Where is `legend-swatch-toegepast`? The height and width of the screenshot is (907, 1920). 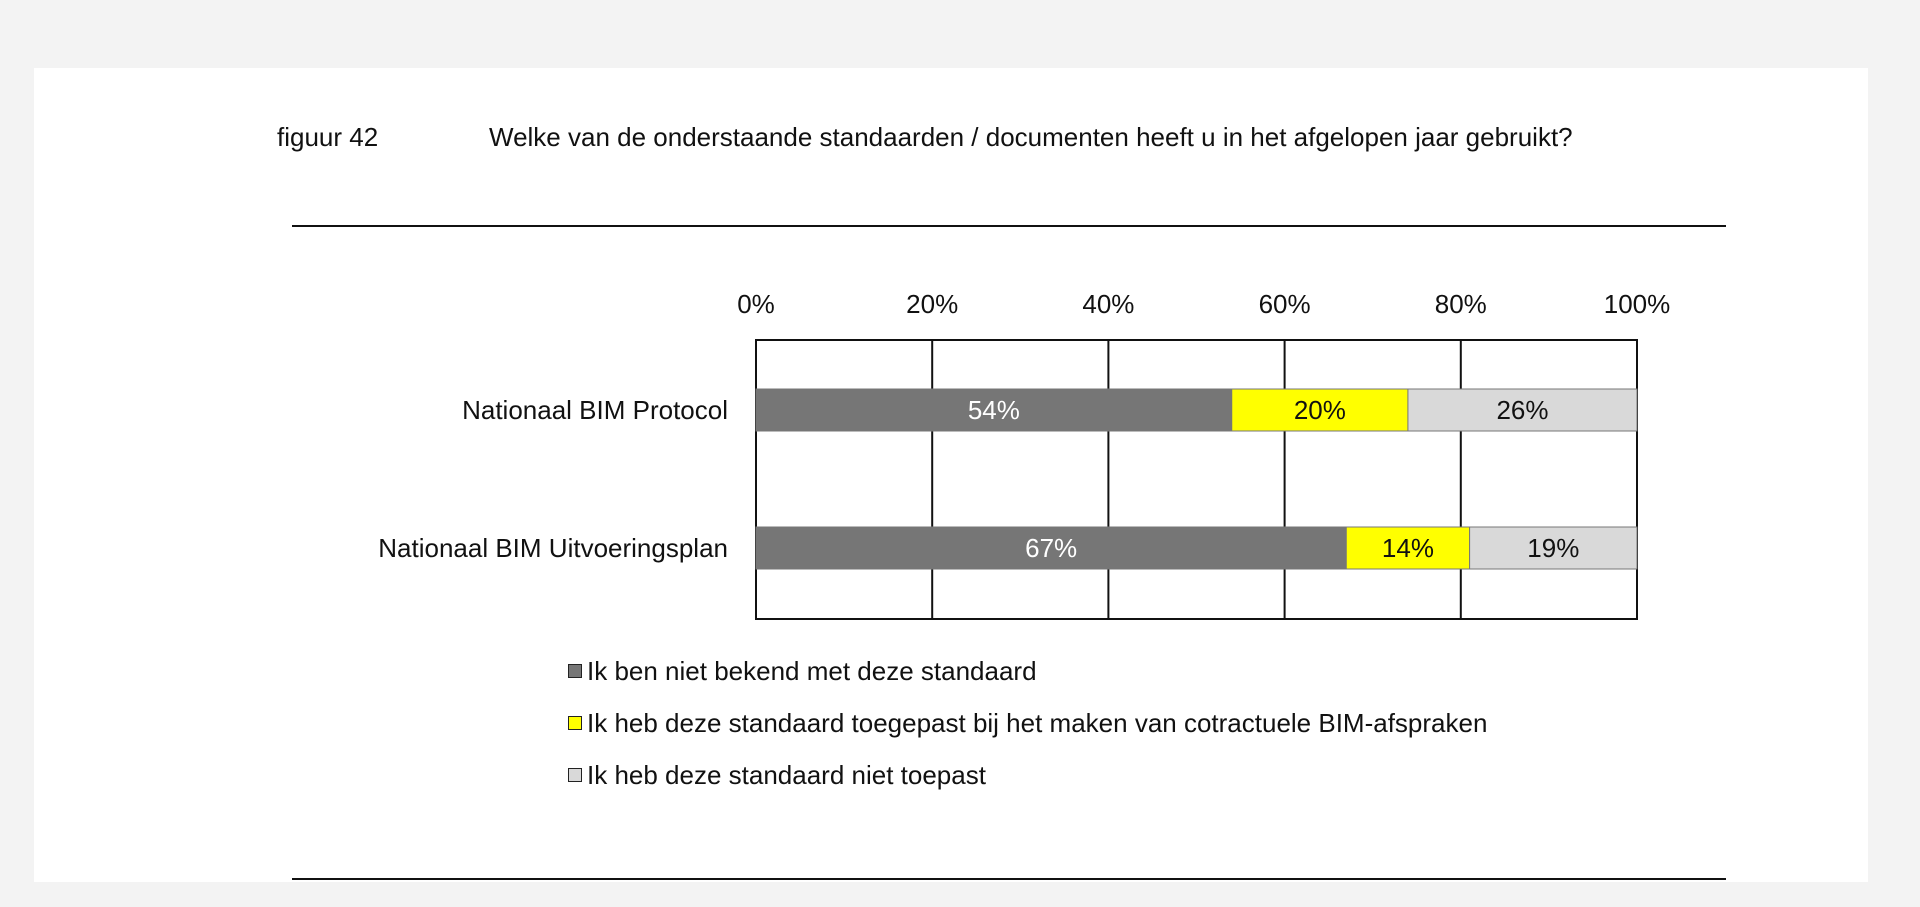
legend-swatch-toegepast is located at coordinates (575, 723).